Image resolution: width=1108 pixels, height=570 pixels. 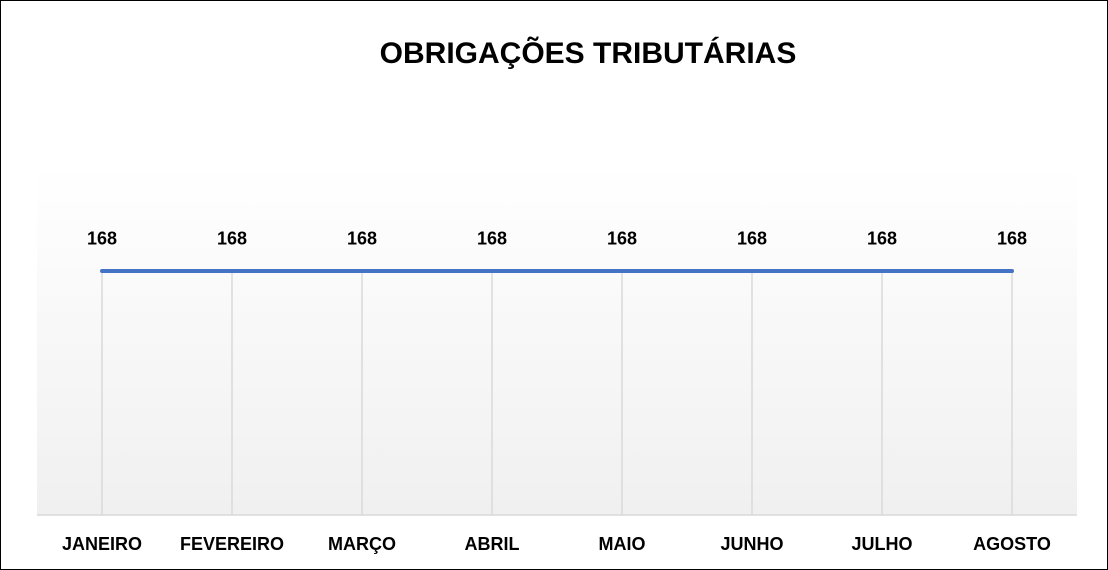 What do you see at coordinates (622, 544) in the screenshot?
I see `x-tick-label: MAIO` at bounding box center [622, 544].